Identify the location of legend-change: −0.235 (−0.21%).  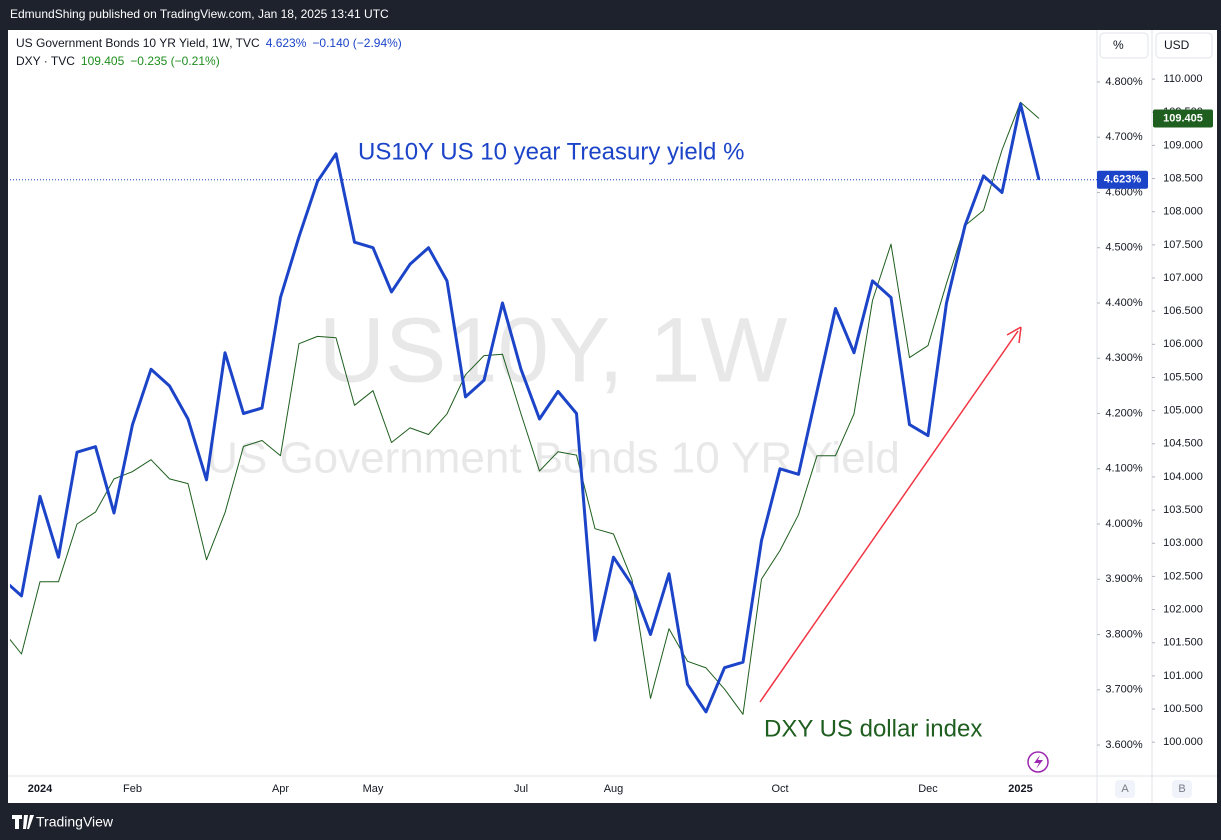
(174, 61).